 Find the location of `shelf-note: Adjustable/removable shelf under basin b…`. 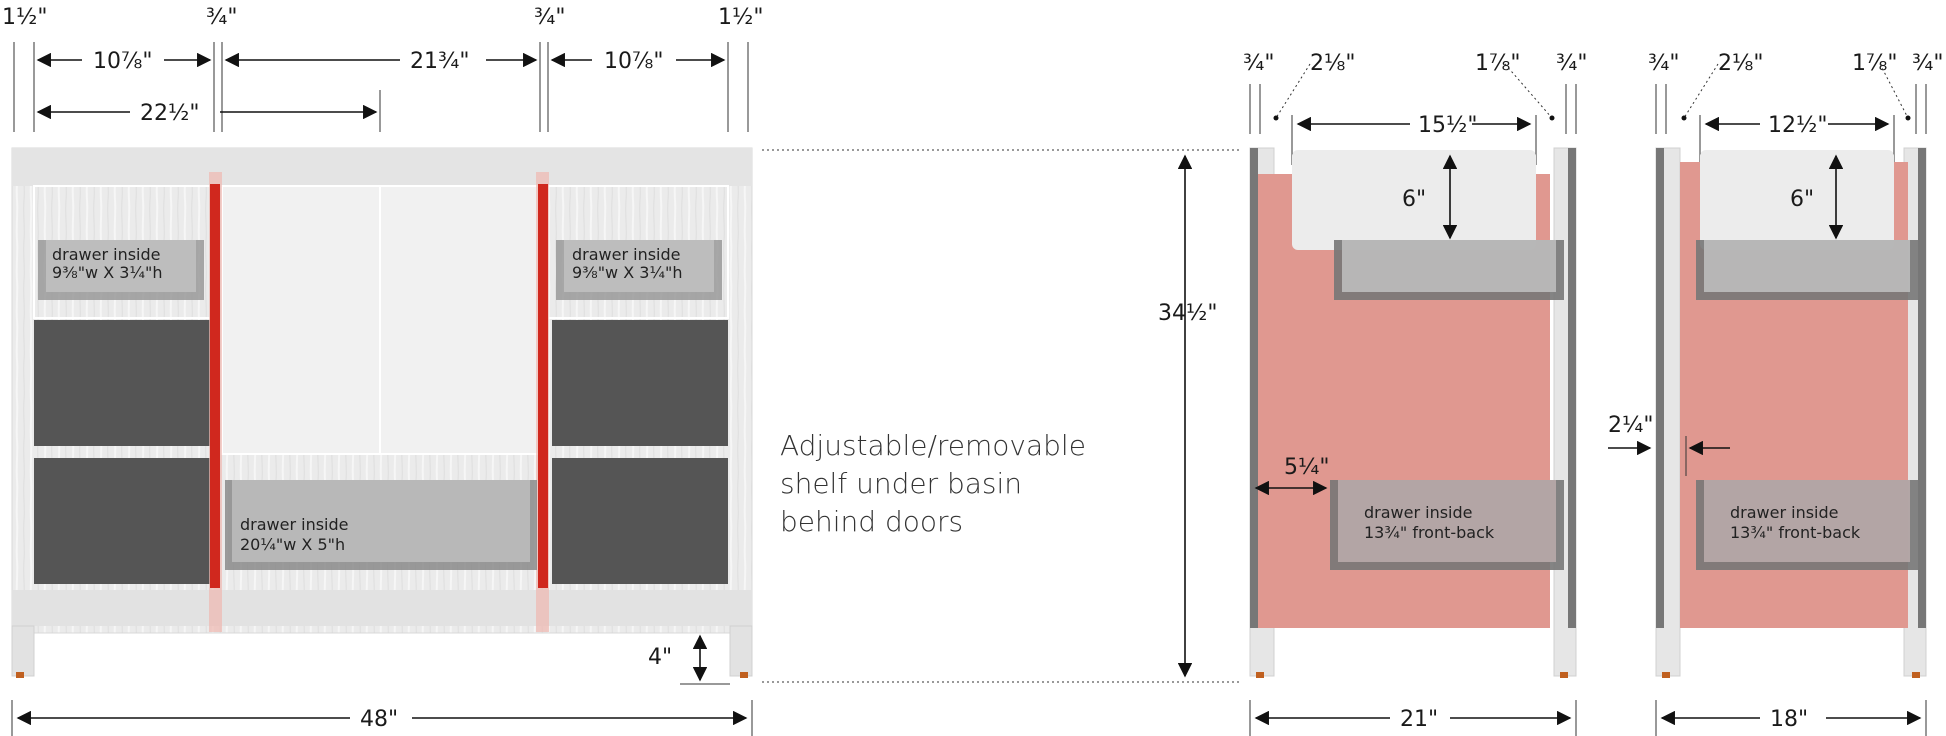

shelf-note: Adjustable/removable shelf under basin b… is located at coordinates (933, 483).